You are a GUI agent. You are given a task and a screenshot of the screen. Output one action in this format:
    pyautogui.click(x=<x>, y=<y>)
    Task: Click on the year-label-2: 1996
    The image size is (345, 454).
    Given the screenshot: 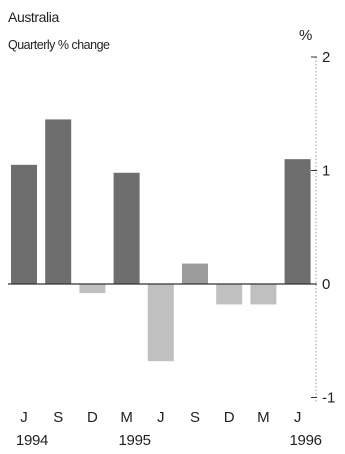 What is the action you would take?
    pyautogui.click(x=306, y=440)
    